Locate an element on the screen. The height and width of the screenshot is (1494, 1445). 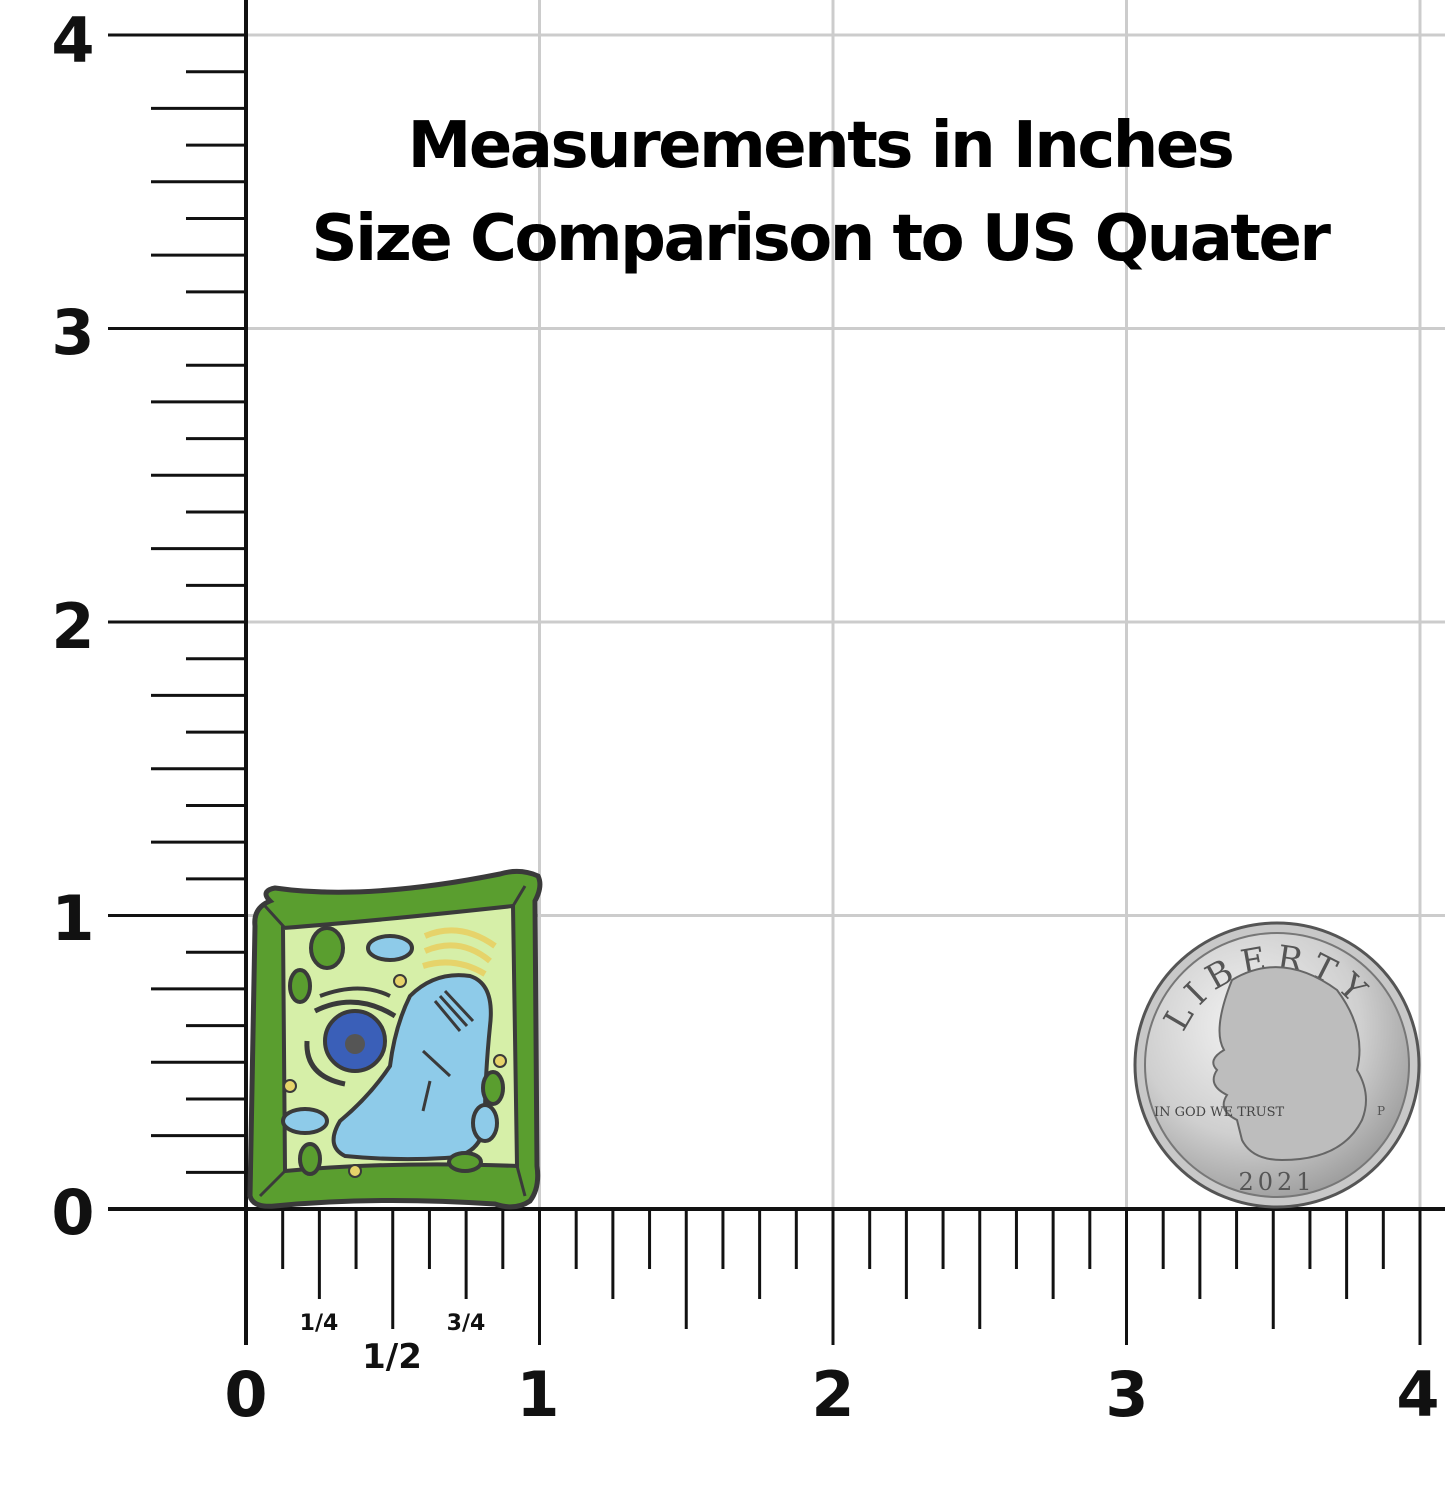
us-quarter-image: LIBERTY IN GOD WE TRUST 2021 P is located at coordinates (1277, 1065).